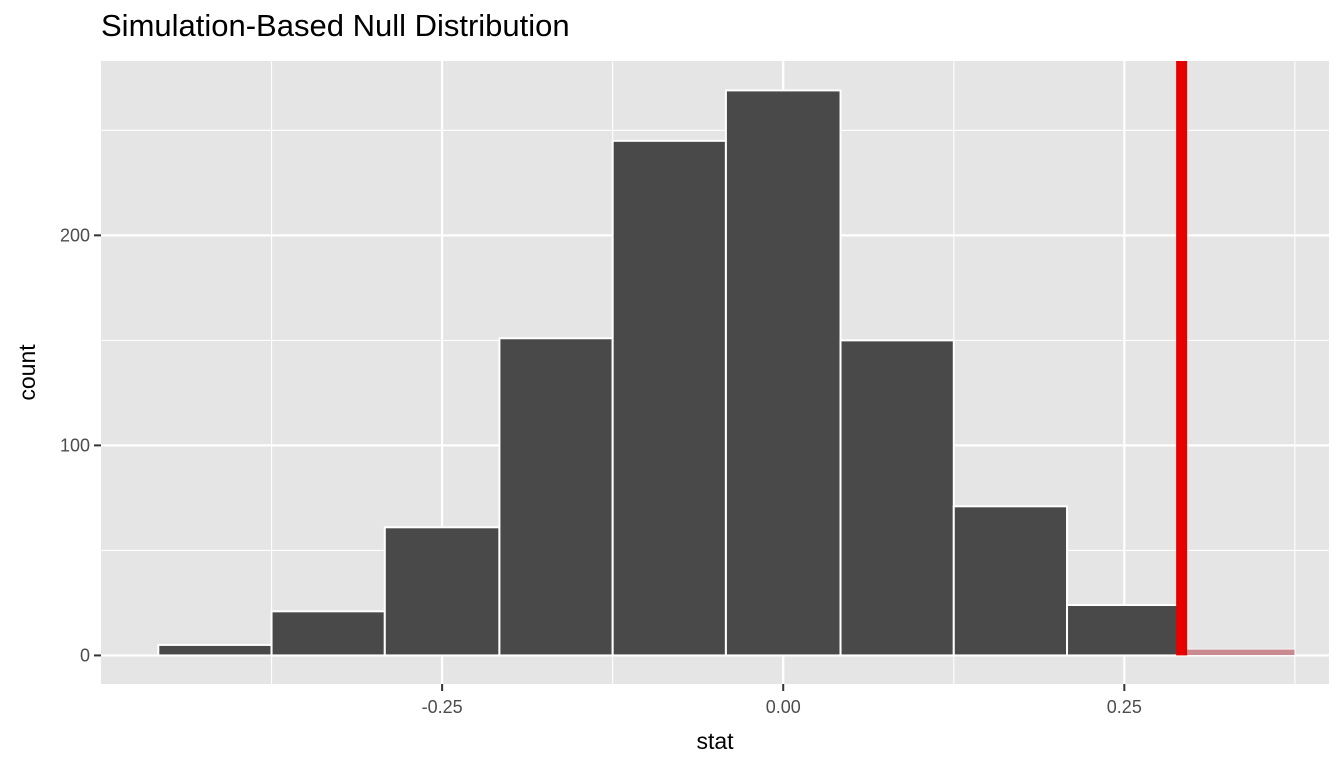 The width and height of the screenshot is (1344, 768). What do you see at coordinates (783, 707) in the screenshot?
I see `x-tick-label: 0.00` at bounding box center [783, 707].